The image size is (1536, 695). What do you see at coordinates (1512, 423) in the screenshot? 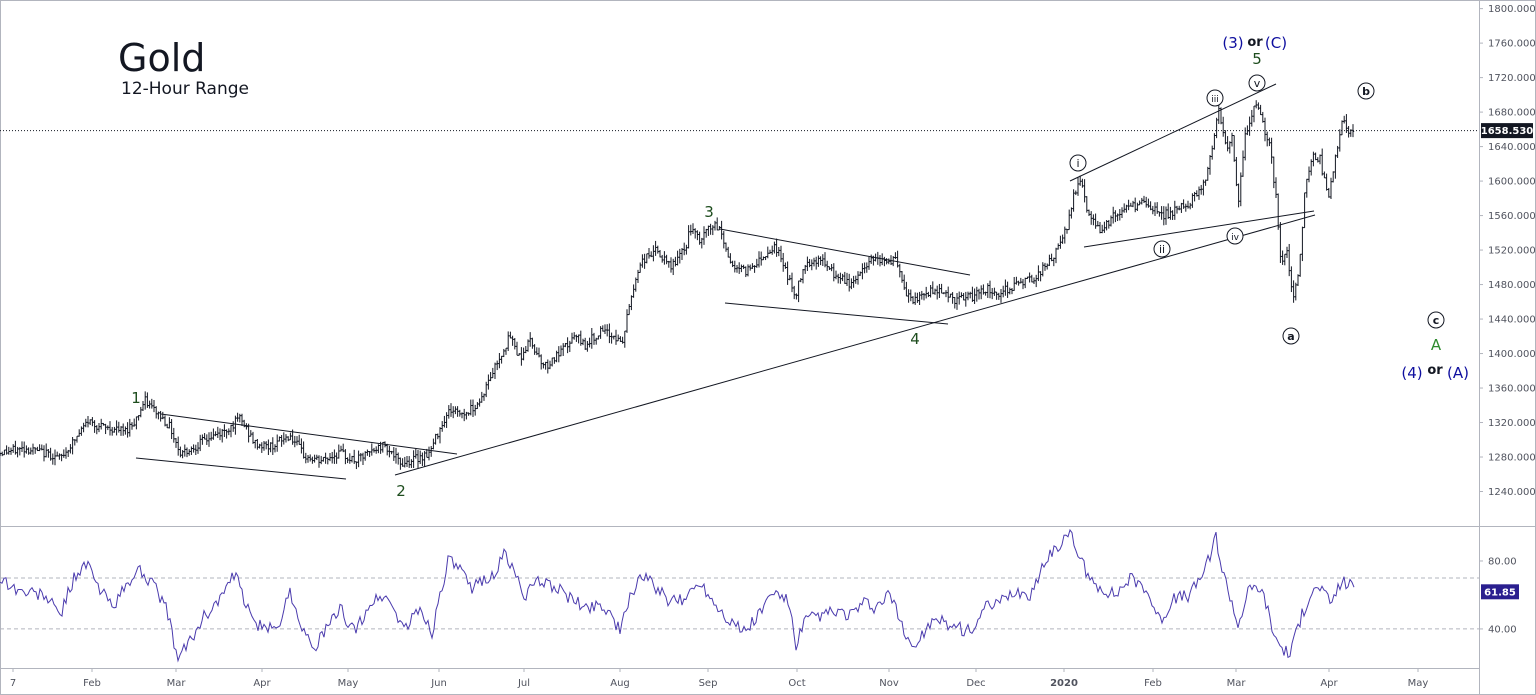
I see `price-tick-label: 1320.000` at bounding box center [1512, 423].